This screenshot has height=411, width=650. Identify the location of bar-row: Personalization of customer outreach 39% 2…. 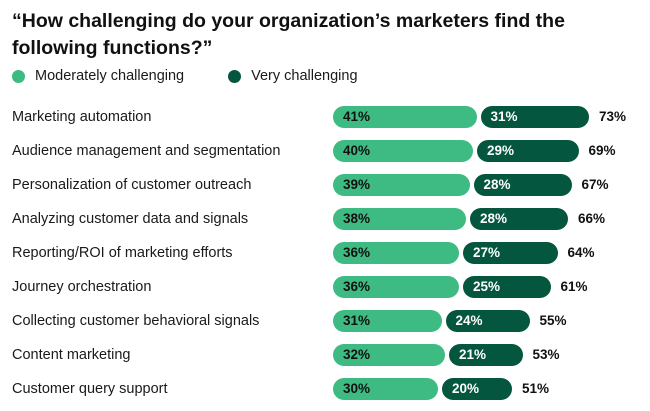
(325, 185).